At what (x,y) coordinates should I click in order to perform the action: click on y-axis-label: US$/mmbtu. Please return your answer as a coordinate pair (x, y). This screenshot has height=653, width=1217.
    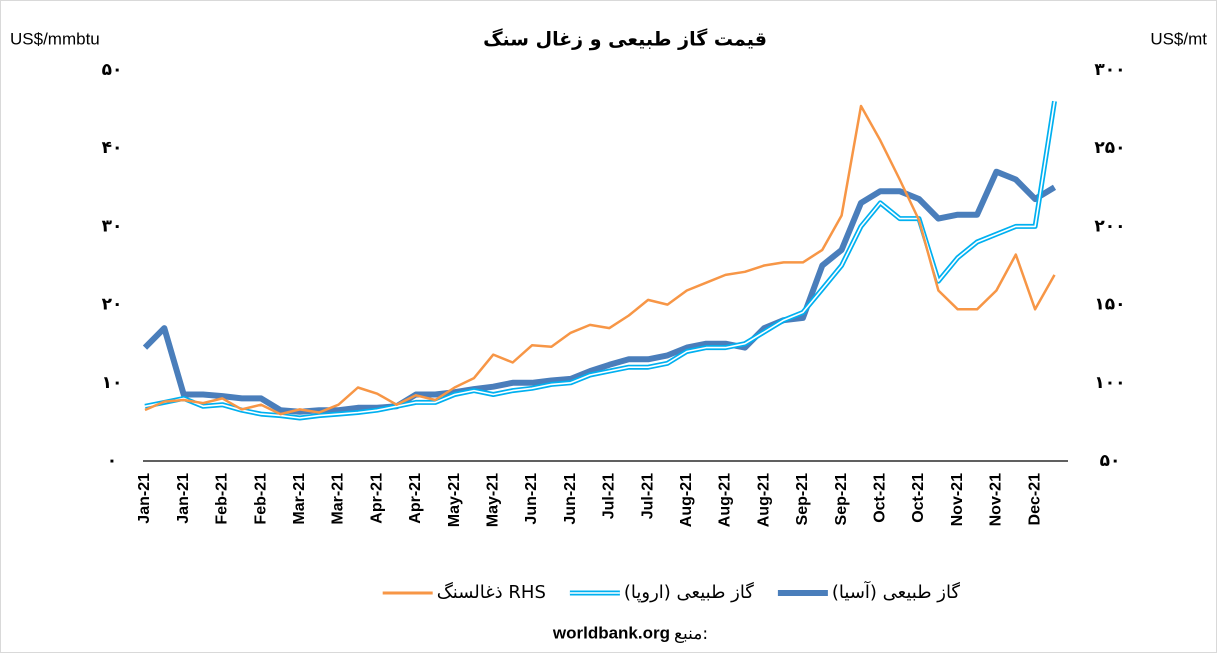
    Looking at the image, I should click on (55, 38).